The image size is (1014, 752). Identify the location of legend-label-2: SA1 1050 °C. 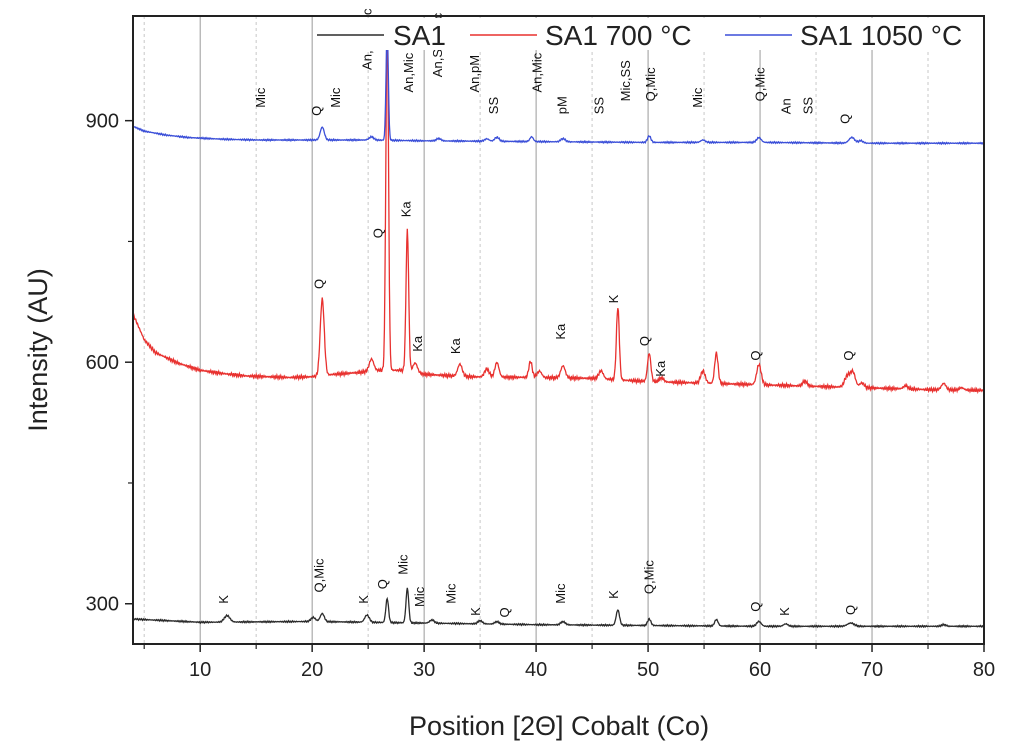
(881, 35).